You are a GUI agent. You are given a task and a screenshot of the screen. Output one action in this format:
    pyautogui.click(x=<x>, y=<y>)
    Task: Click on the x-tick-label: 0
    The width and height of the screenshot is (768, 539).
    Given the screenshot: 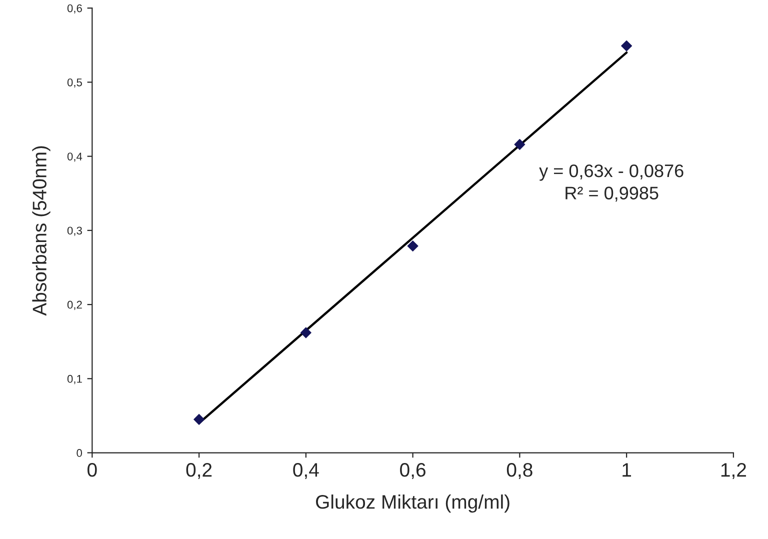 What is the action you would take?
    pyautogui.click(x=92, y=469)
    